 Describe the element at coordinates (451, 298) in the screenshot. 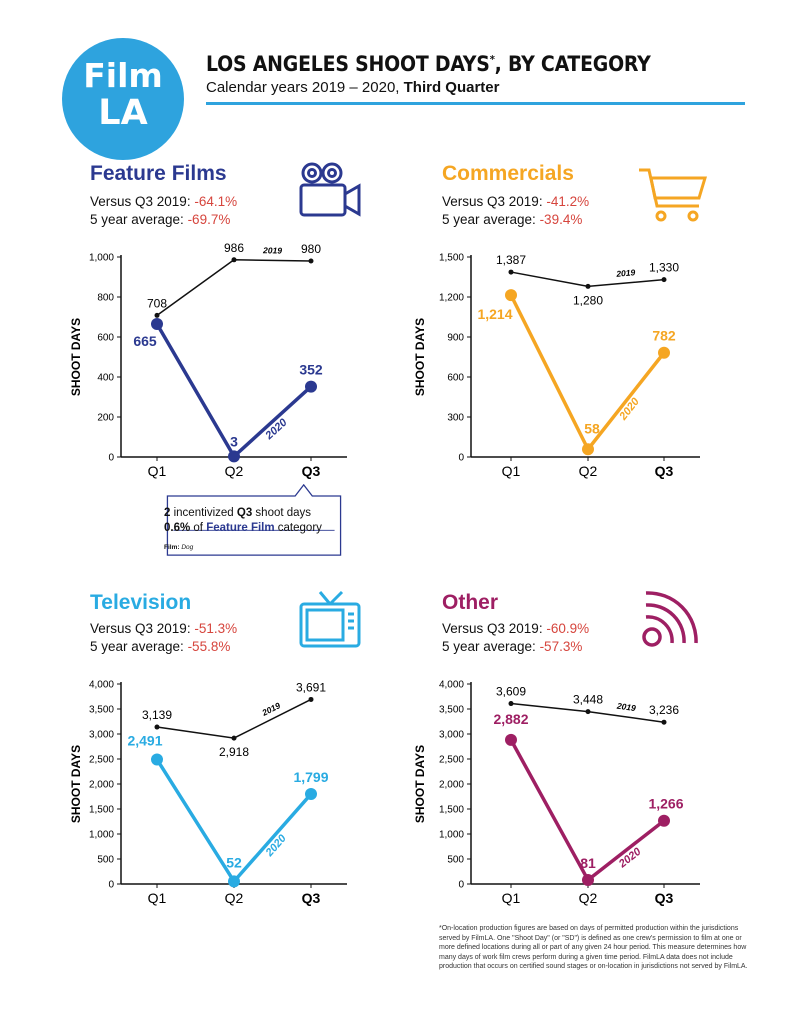

I see `y-tick-label: 1,200` at that location.